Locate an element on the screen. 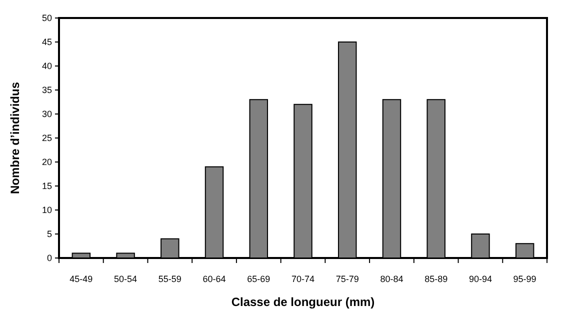  y-tick-label: 0 is located at coordinates (49, 257).